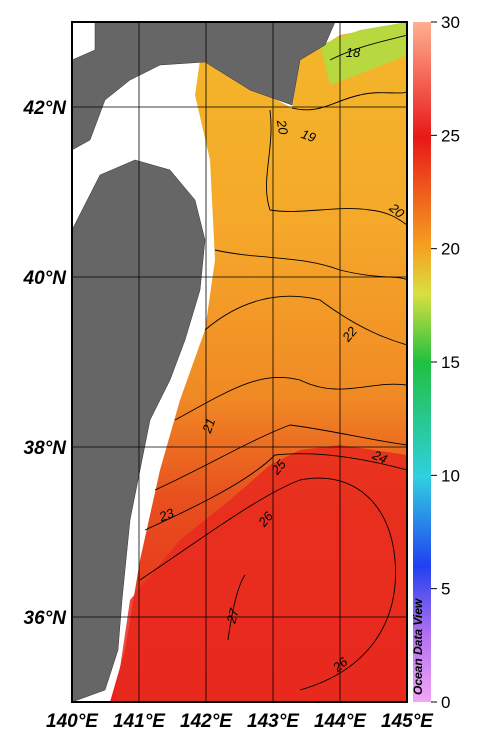  Describe the element at coordinates (445, 702) in the screenshot. I see `colorbar-tick-label: 0` at that location.